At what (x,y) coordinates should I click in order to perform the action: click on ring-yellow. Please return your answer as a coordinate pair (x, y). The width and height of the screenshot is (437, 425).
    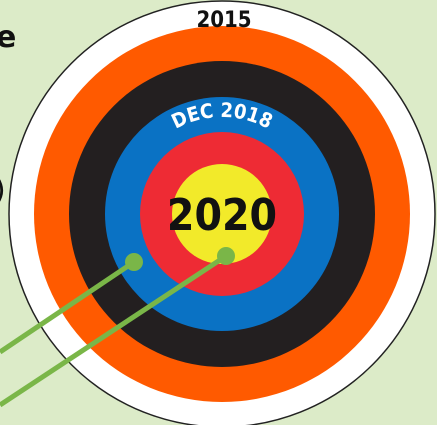
    Looking at the image, I should click on (222, 214).